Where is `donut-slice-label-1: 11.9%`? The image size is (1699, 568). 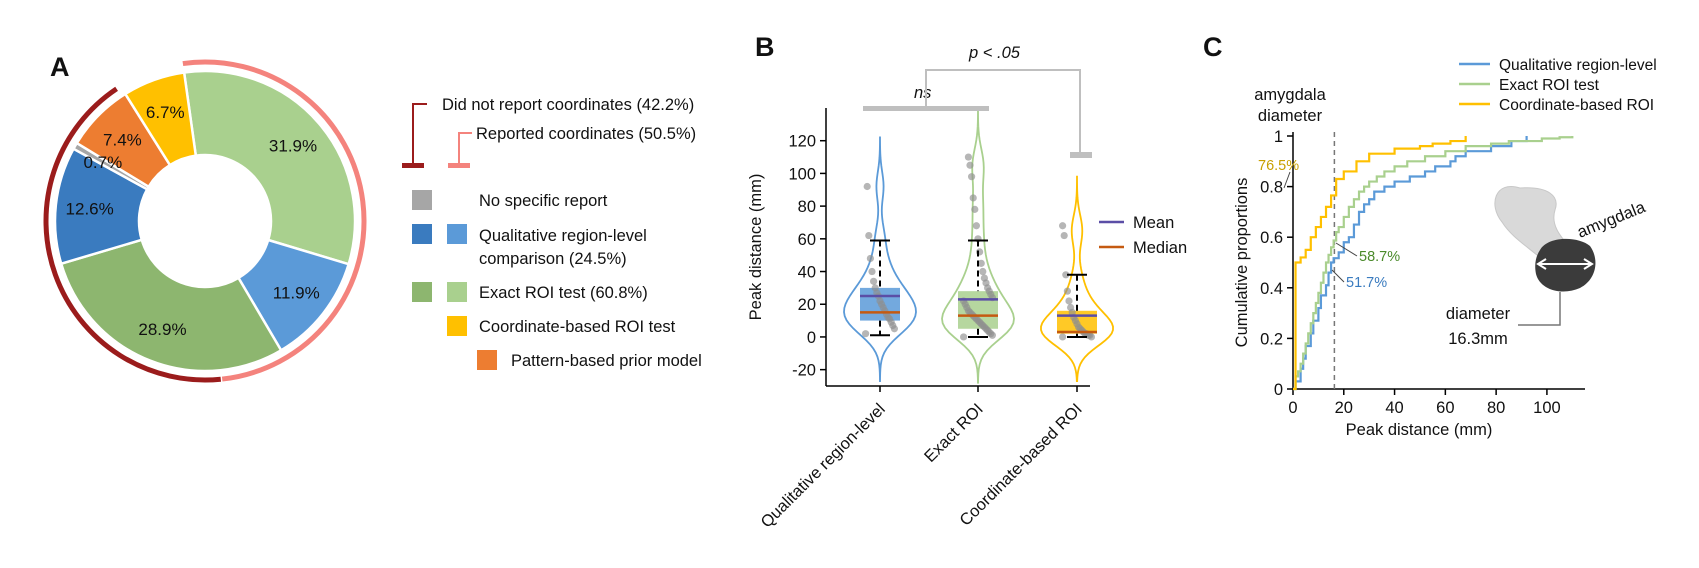 donut-slice-label-1: 11.9% is located at coordinates (296, 293).